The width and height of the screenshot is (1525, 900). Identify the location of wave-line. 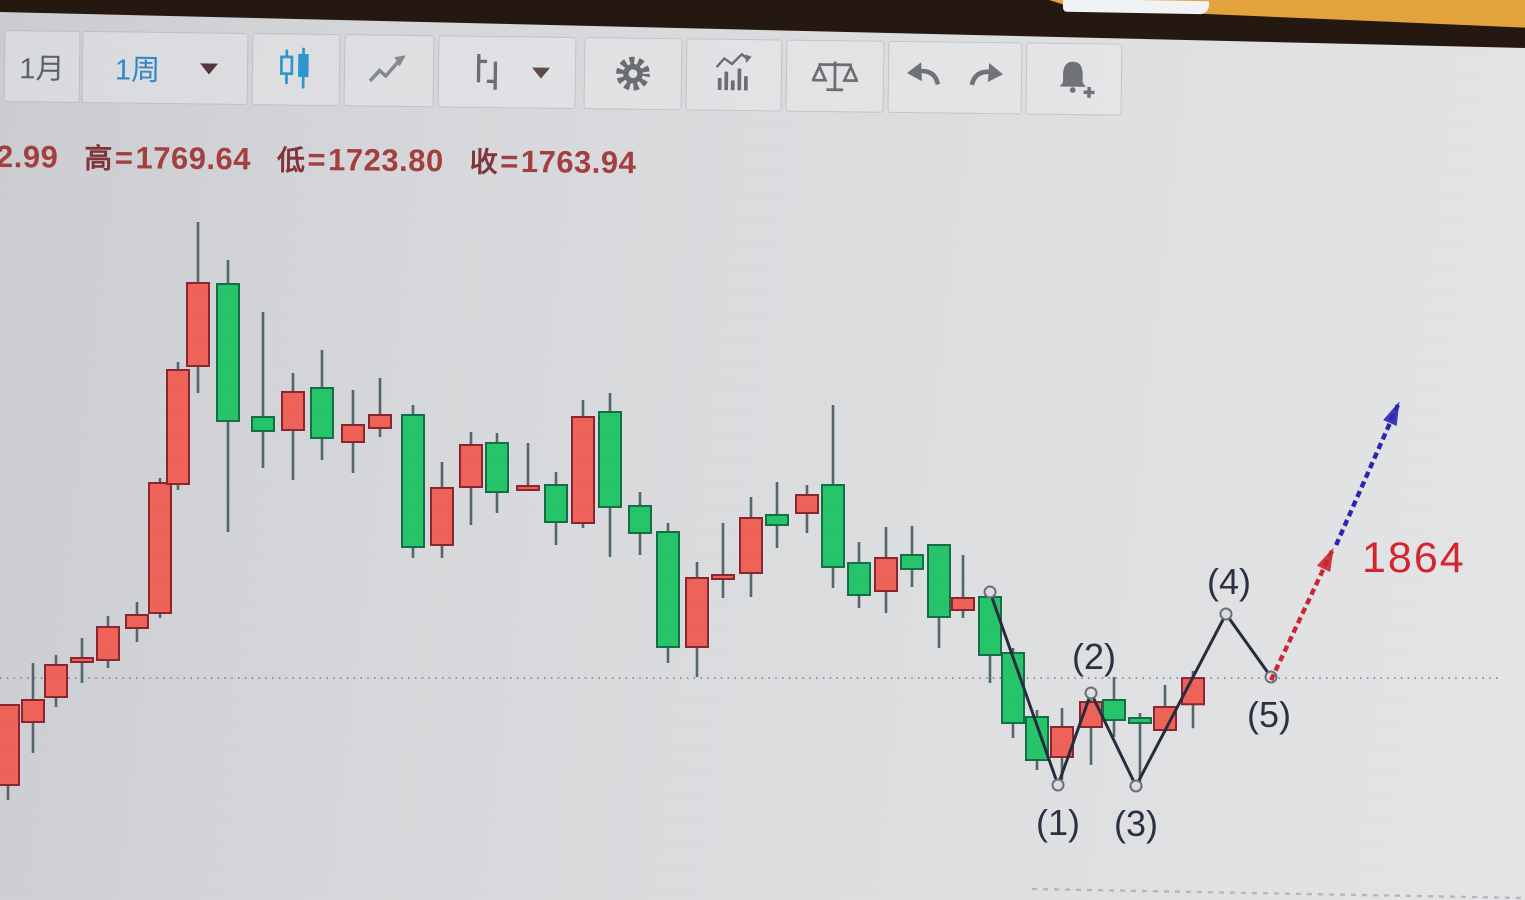
(1130, 689).